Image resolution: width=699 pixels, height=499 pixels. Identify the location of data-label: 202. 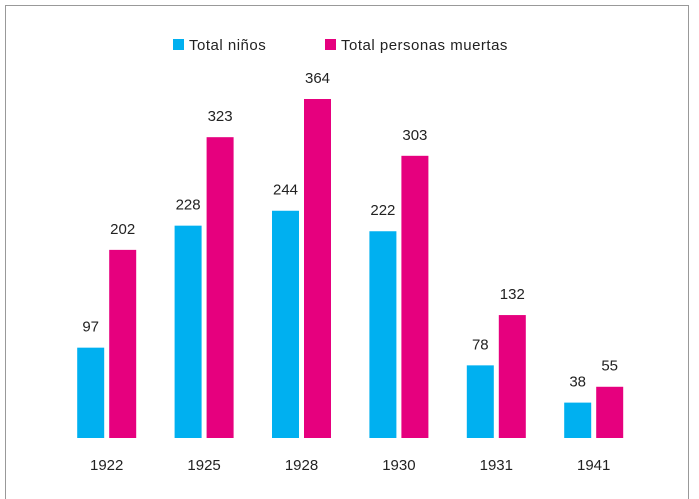
(122, 229).